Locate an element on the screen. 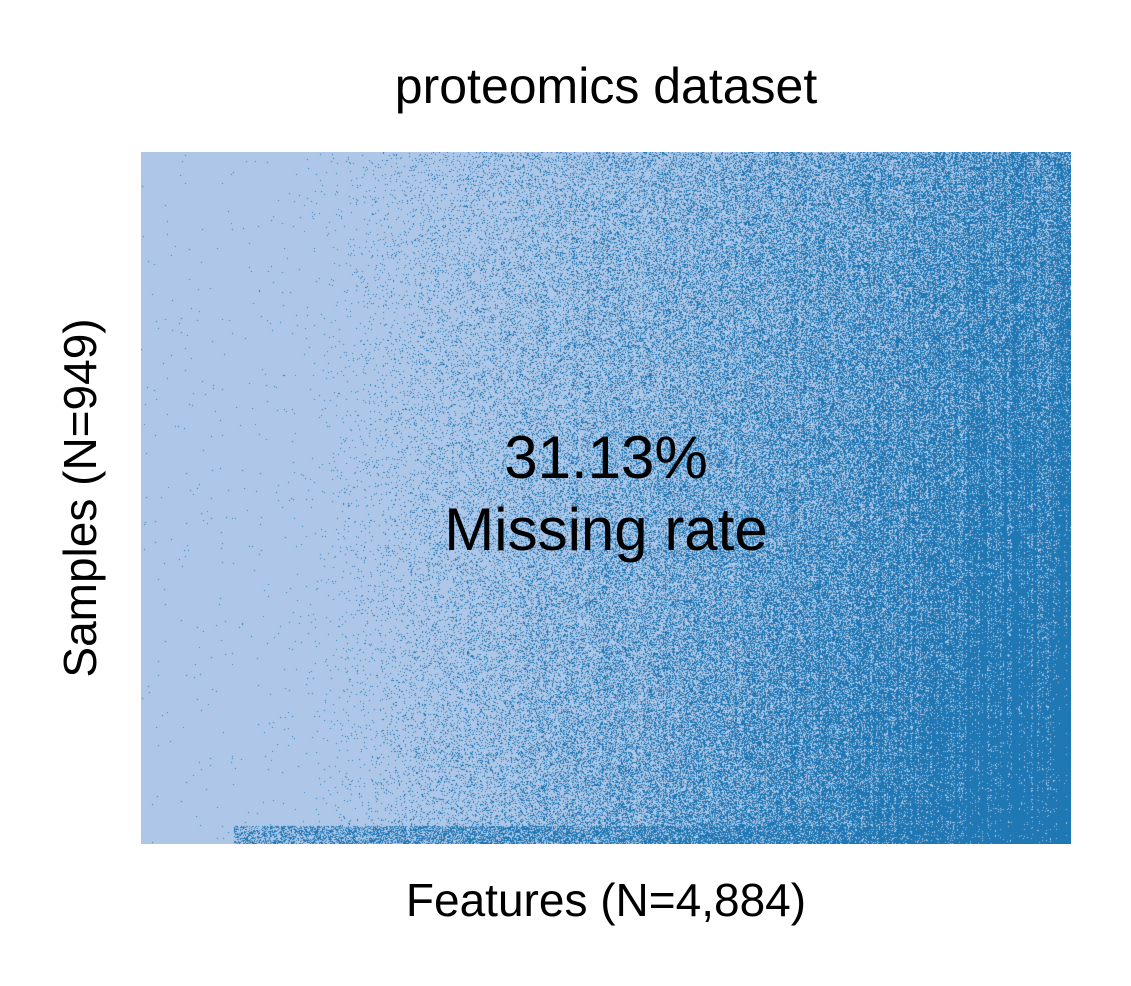 Image resolution: width=1131 pixels, height=986 pixels. chart-title: proteomics dataset is located at coordinates (606, 86).